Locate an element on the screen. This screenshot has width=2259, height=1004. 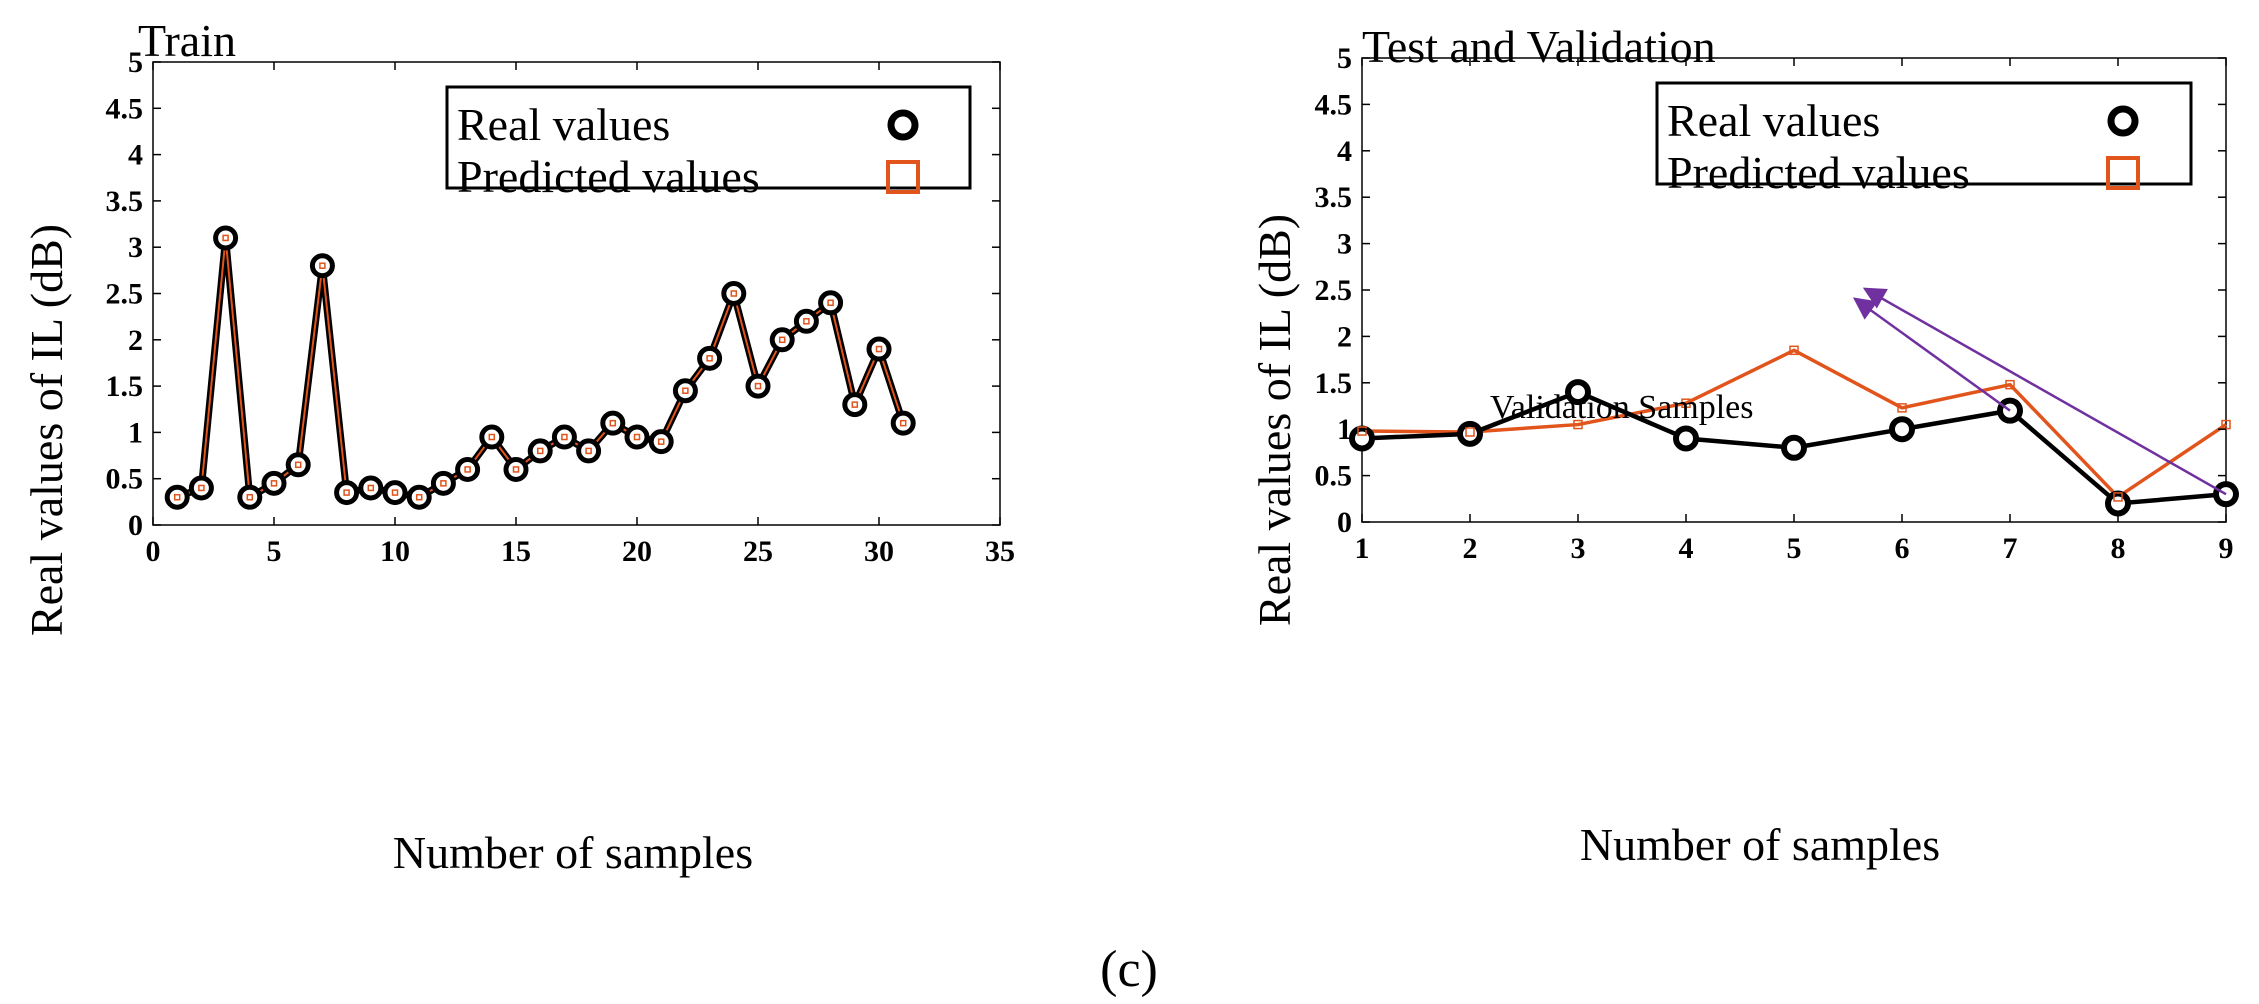
test-y-tick-label: 2 is located at coordinates (1344, 336).